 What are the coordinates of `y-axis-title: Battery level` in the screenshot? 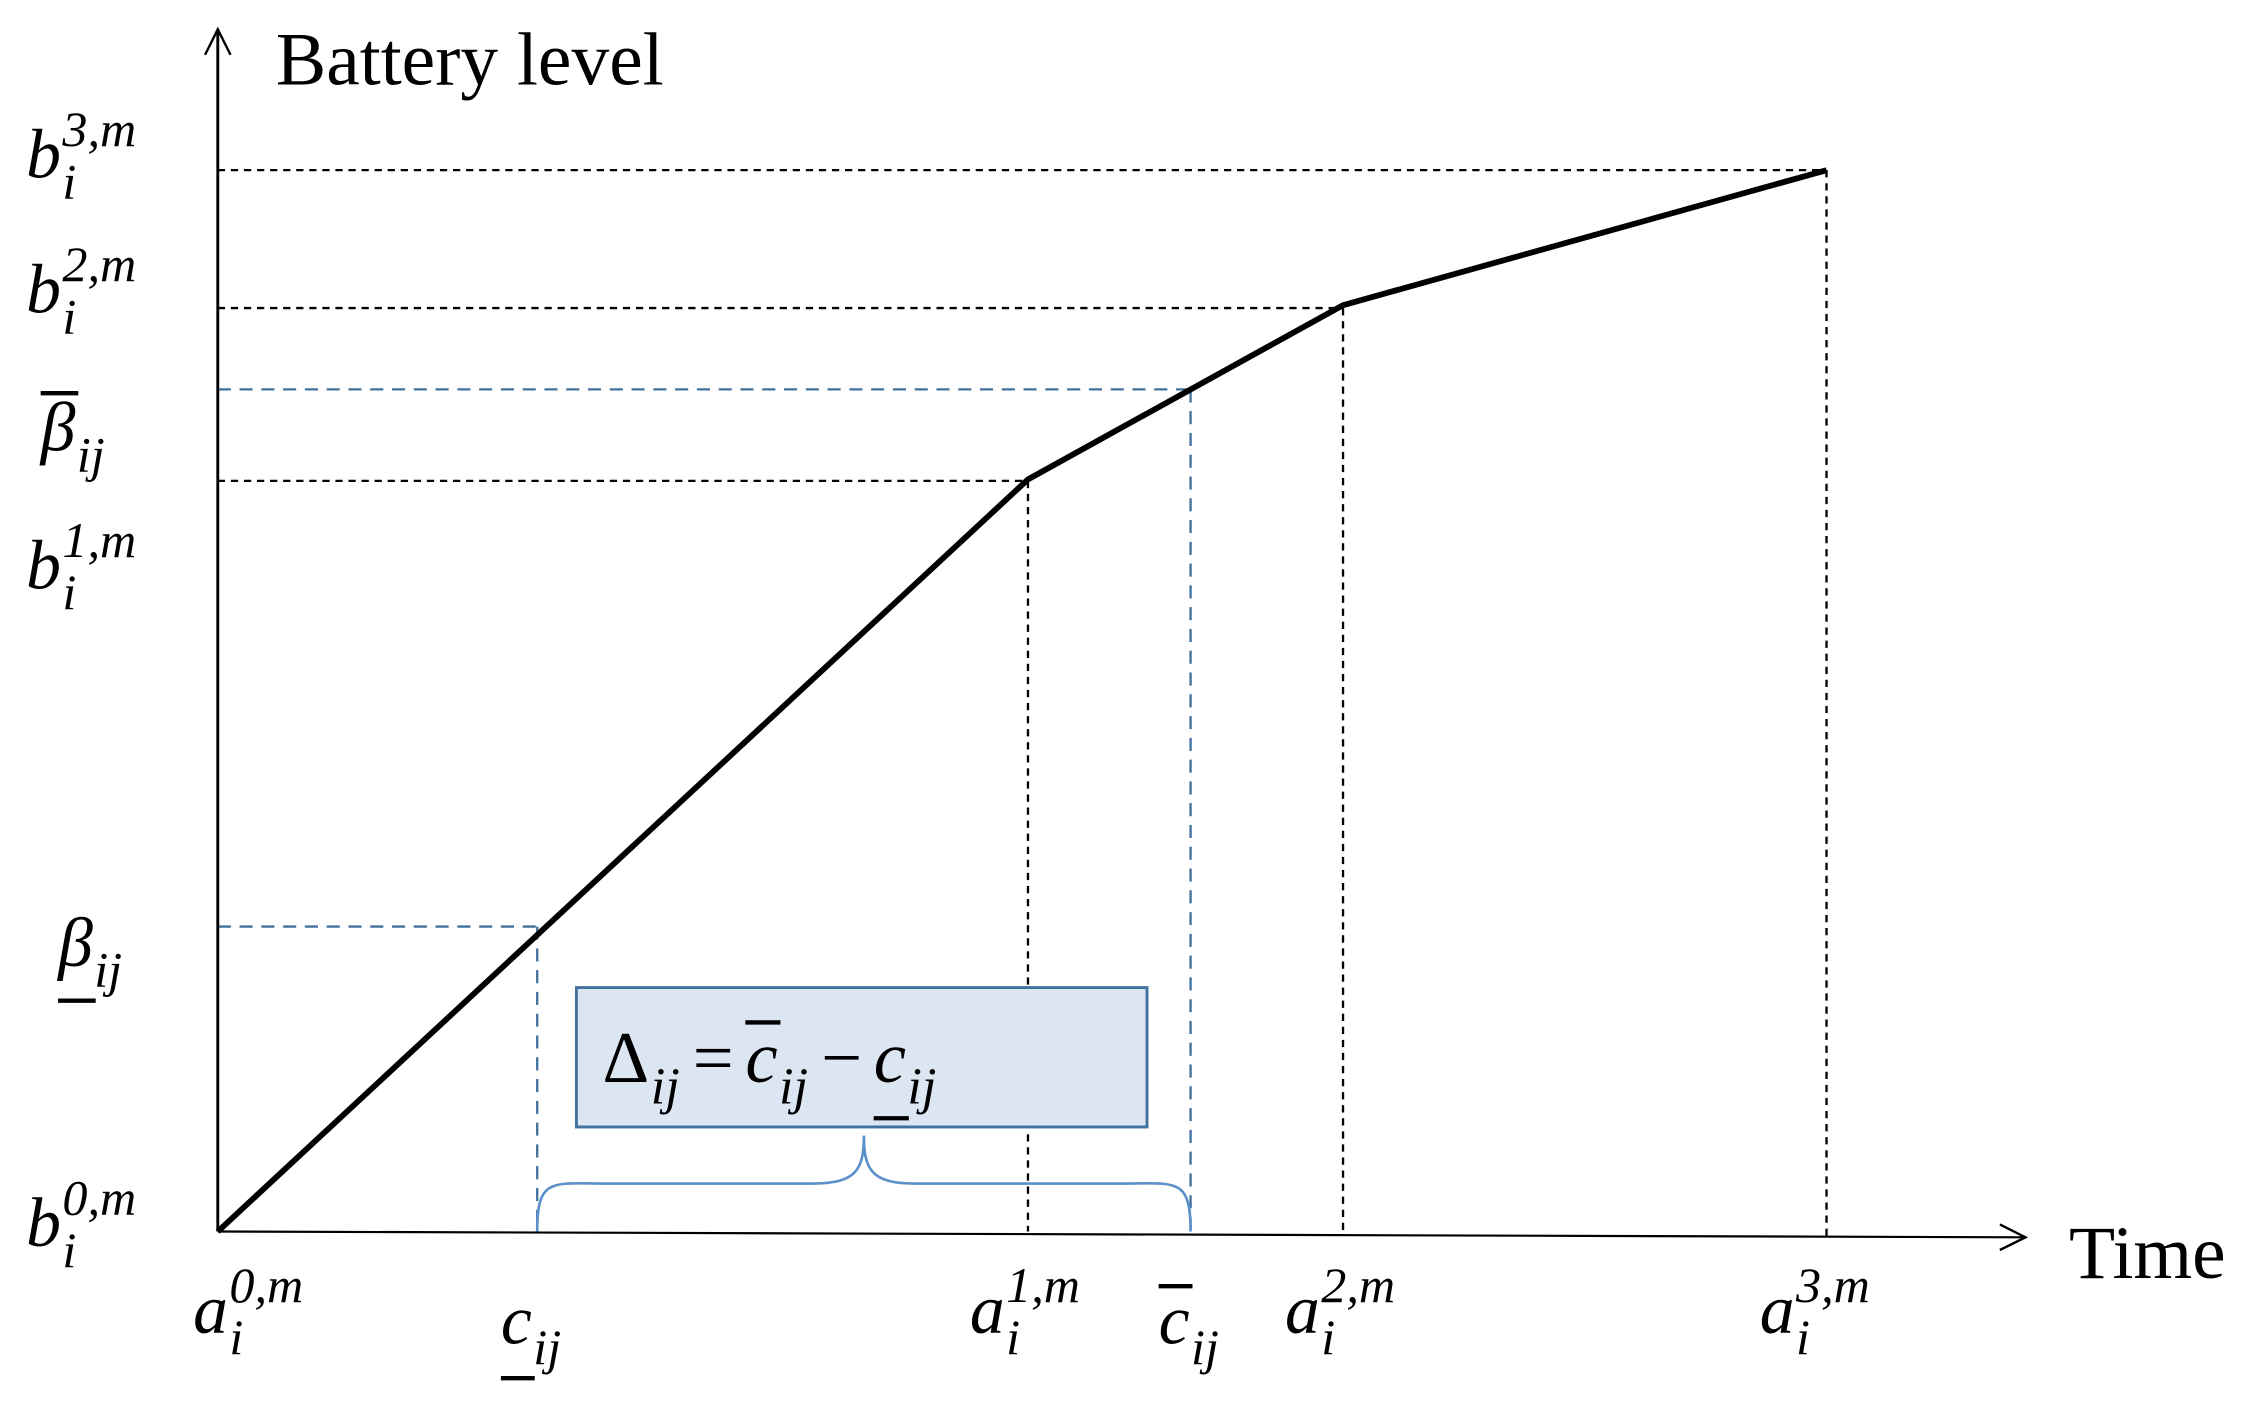 It's located at (470, 59).